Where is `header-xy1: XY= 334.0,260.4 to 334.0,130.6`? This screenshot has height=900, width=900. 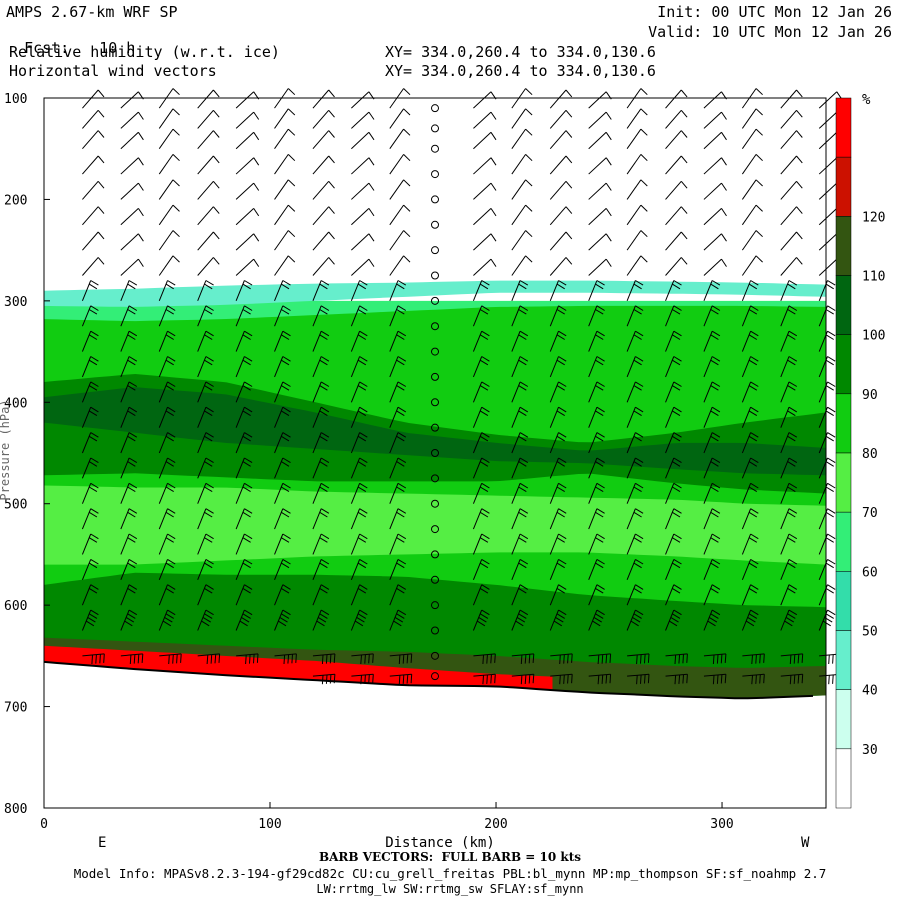 header-xy1: XY= 334.0,260.4 to 334.0,130.6 is located at coordinates (520, 52).